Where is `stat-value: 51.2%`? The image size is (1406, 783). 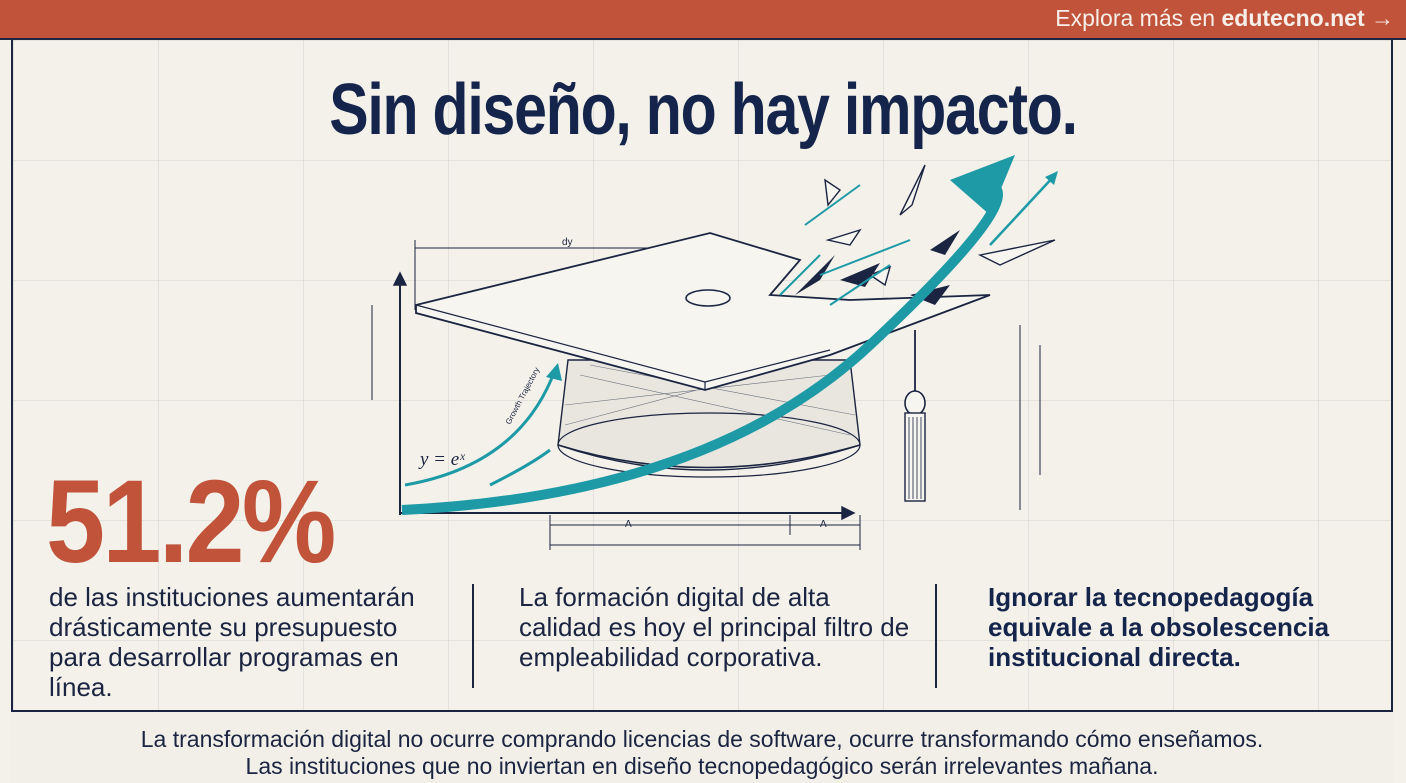
stat-value: 51.2% is located at coordinates (191, 522).